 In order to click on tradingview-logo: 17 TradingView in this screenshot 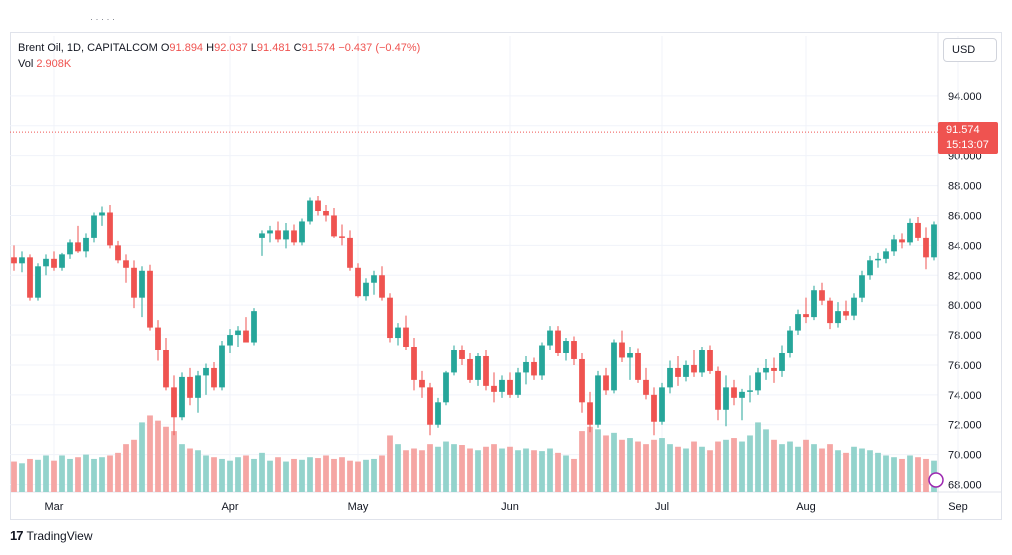, I will do `click(51, 535)`.